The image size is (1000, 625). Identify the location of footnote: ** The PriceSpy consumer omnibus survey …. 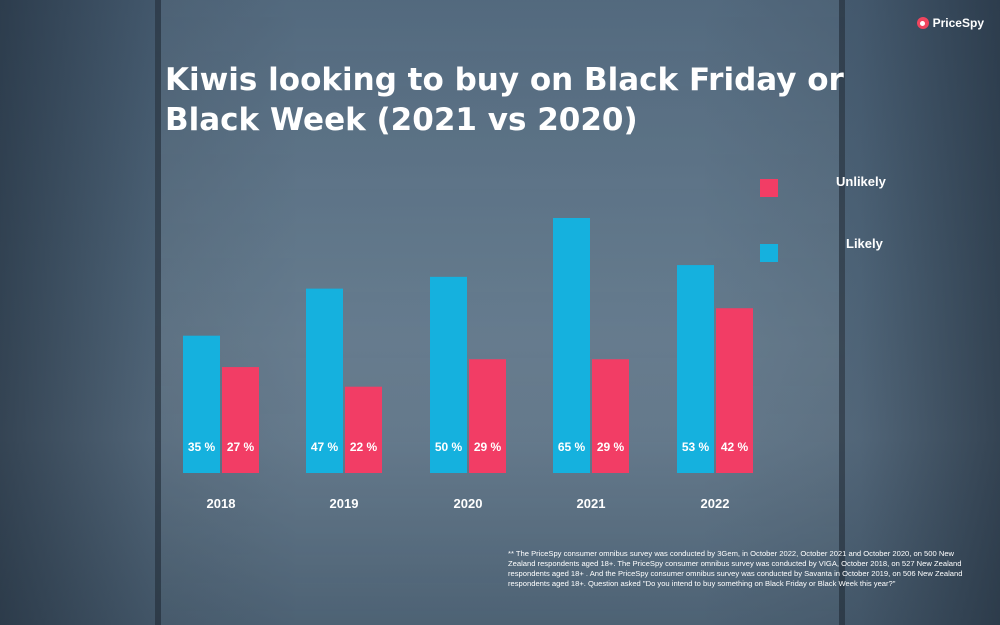
(735, 568).